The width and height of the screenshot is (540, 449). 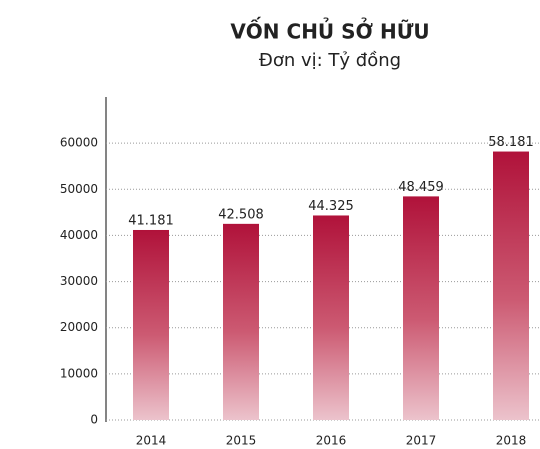 What do you see at coordinates (79, 281) in the screenshot?
I see `y-tick-label: 30000` at bounding box center [79, 281].